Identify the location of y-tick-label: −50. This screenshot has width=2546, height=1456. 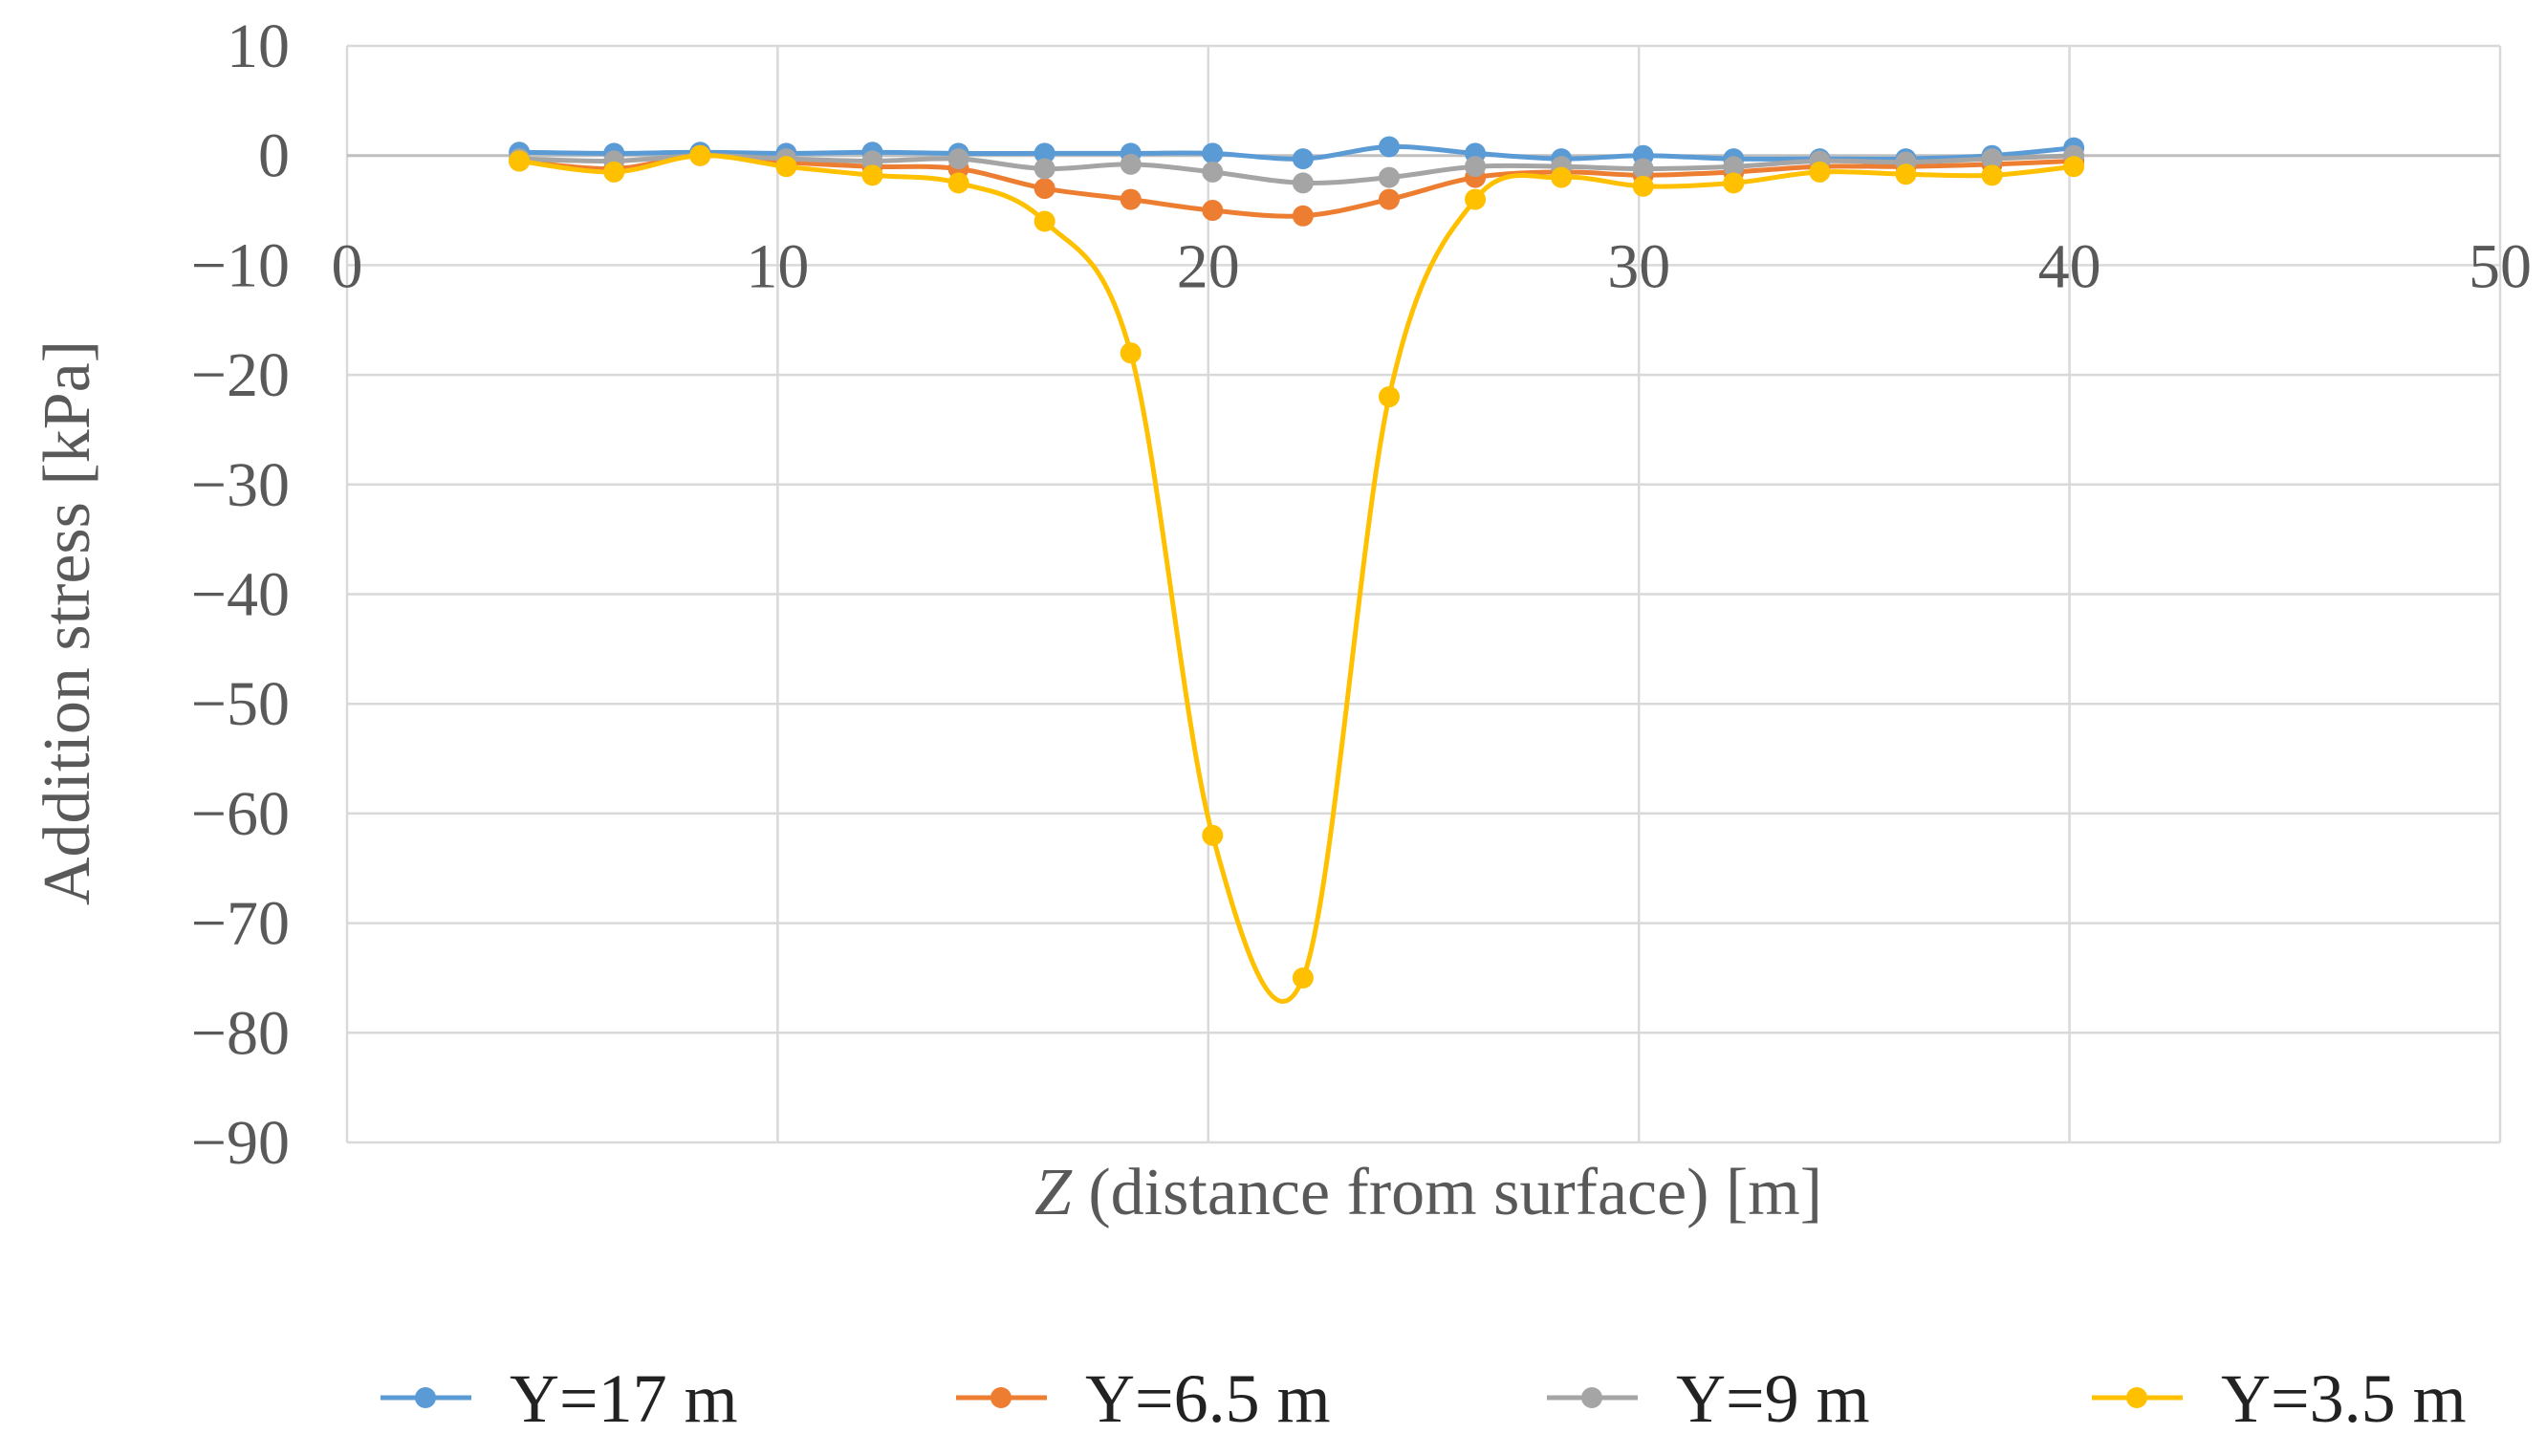
(240, 704).